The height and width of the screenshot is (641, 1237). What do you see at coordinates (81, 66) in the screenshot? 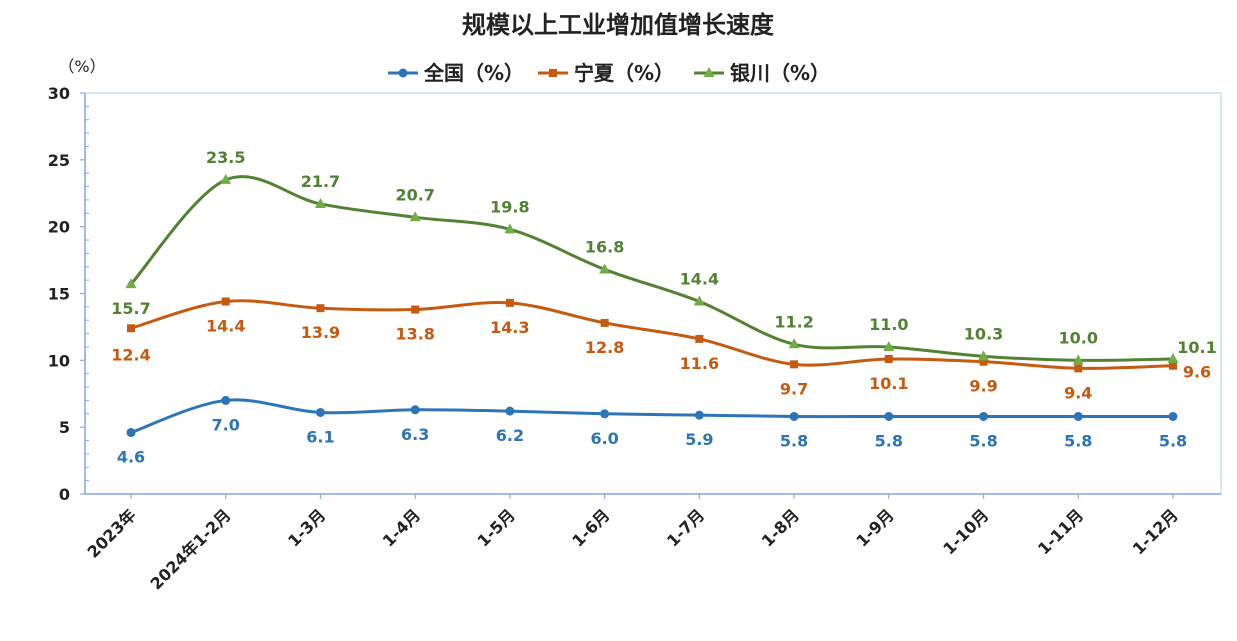
I see `y-axis-unit: （%）` at bounding box center [81, 66].